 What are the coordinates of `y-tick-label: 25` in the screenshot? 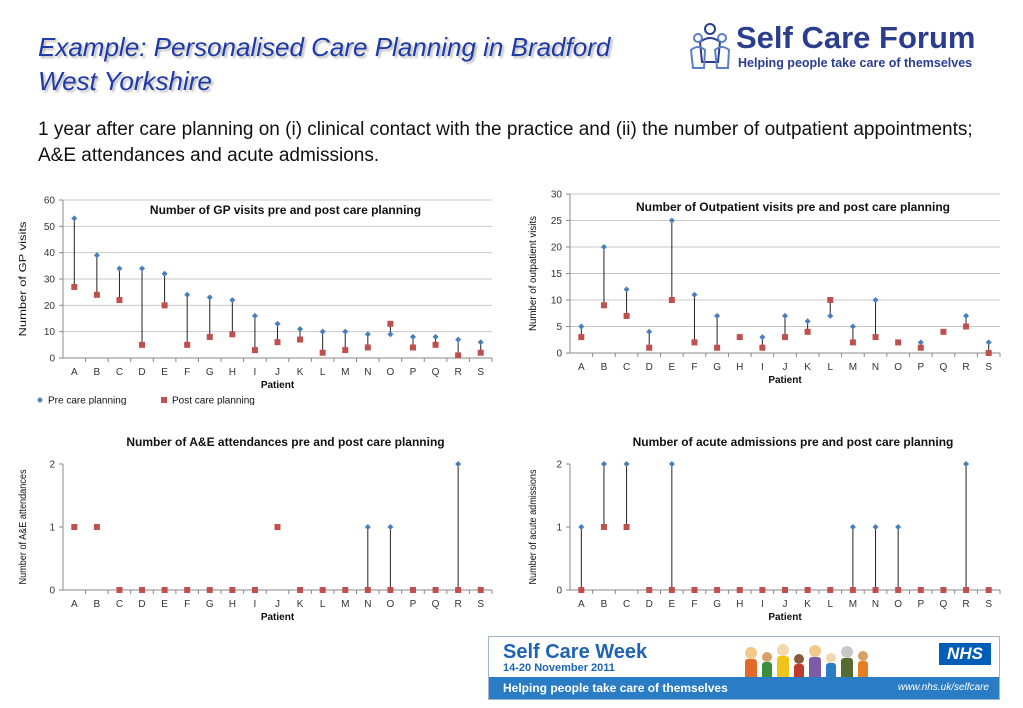 It's located at (557, 221).